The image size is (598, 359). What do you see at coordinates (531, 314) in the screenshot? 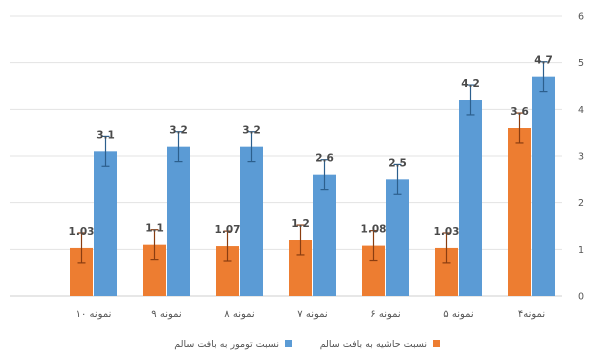
I see `x-tick-label: نمونه۴` at bounding box center [531, 314].